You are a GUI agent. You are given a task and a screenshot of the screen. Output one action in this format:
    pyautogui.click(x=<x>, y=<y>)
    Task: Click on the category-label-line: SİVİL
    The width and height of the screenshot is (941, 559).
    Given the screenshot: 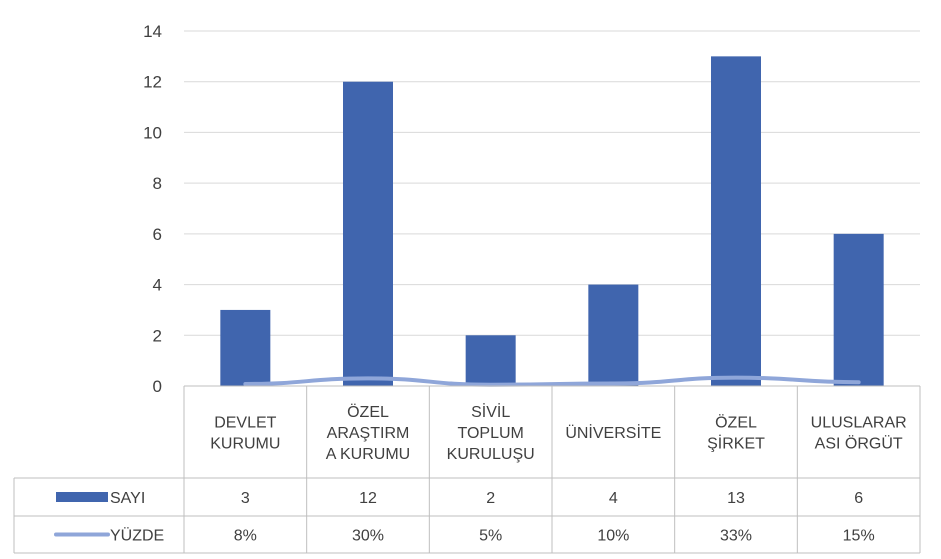 What is the action you would take?
    pyautogui.click(x=490, y=411)
    